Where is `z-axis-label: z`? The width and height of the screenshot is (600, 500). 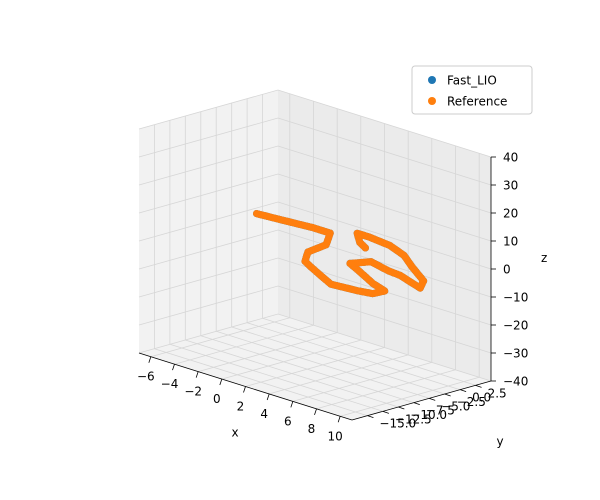
z-axis-label: z is located at coordinates (544, 258).